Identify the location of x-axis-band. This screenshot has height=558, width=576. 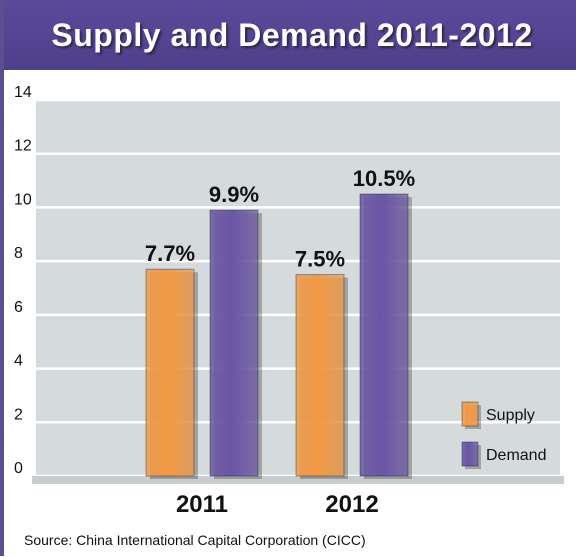
(298, 480).